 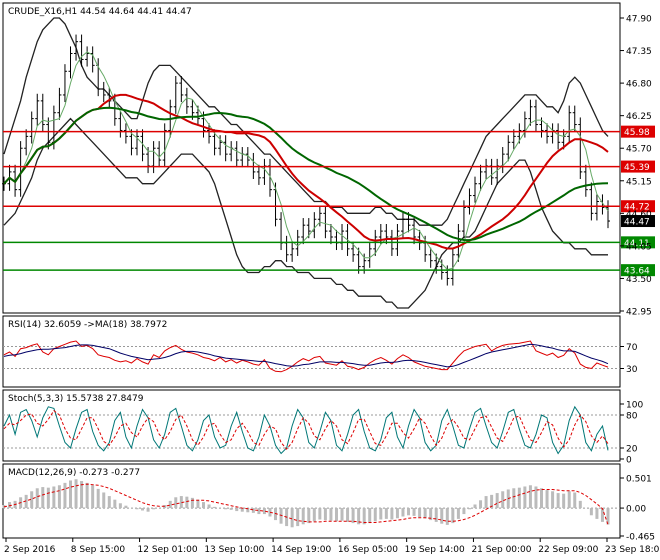 What do you see at coordinates (636, 510) in the screenshot?
I see `macd-tick-0.00: 0.00` at bounding box center [636, 510].